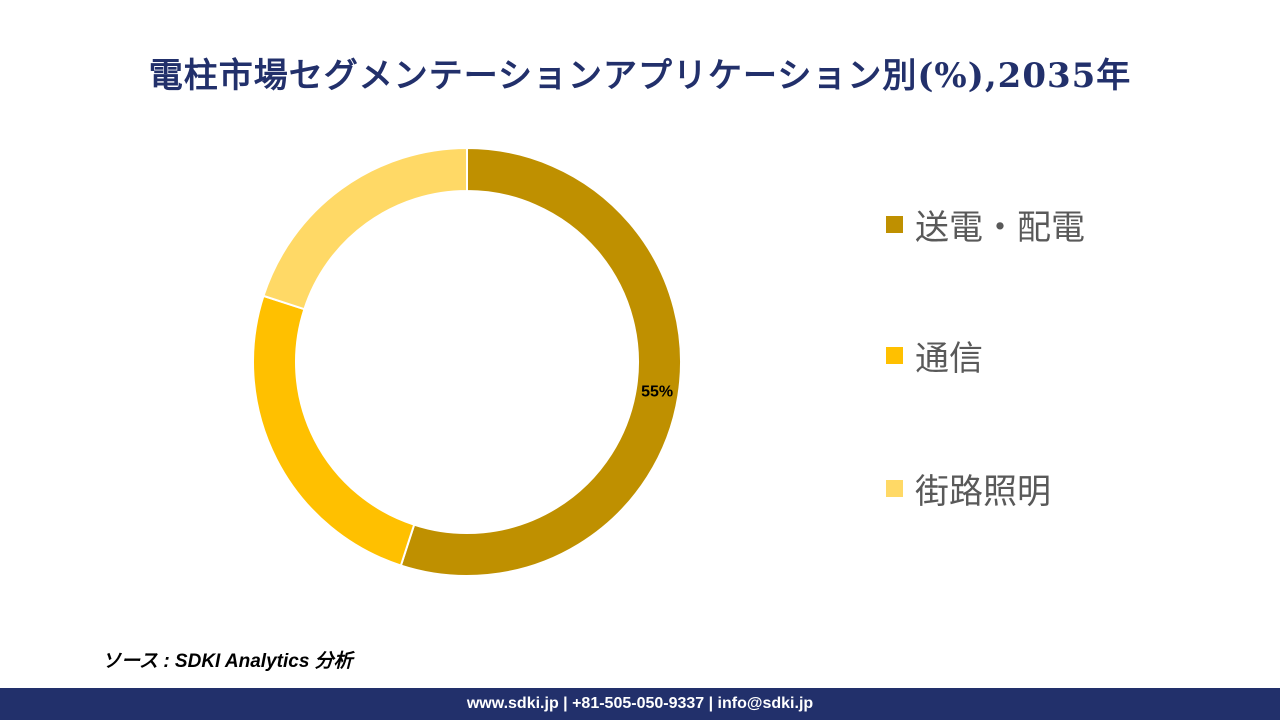  What do you see at coordinates (227, 661) in the screenshot?
I see `source-note: ソース : SDKI Analytics 分析` at bounding box center [227, 661].